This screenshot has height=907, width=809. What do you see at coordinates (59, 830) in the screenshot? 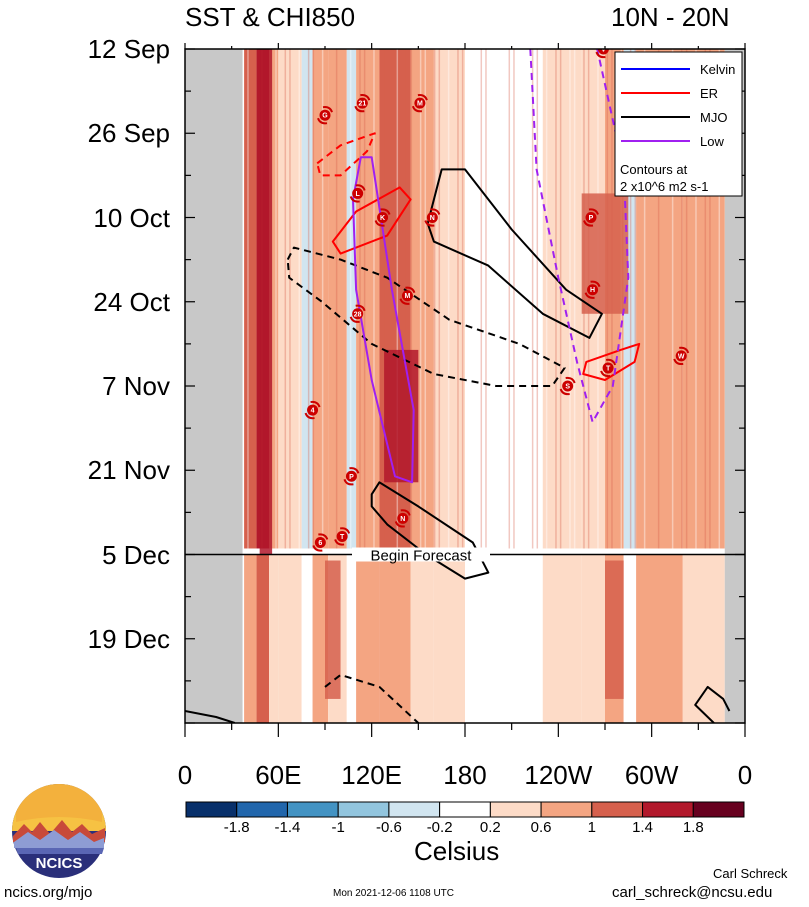
I see `ncics-logo: NCICS` at bounding box center [59, 830].